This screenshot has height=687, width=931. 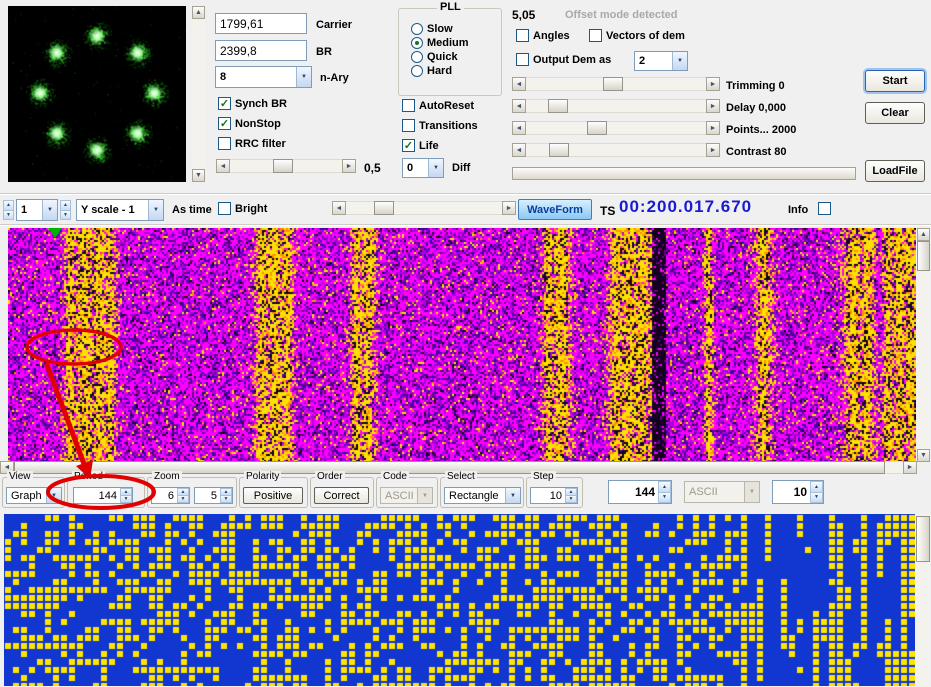 I want to click on start-button: Start, so click(x=895, y=81).